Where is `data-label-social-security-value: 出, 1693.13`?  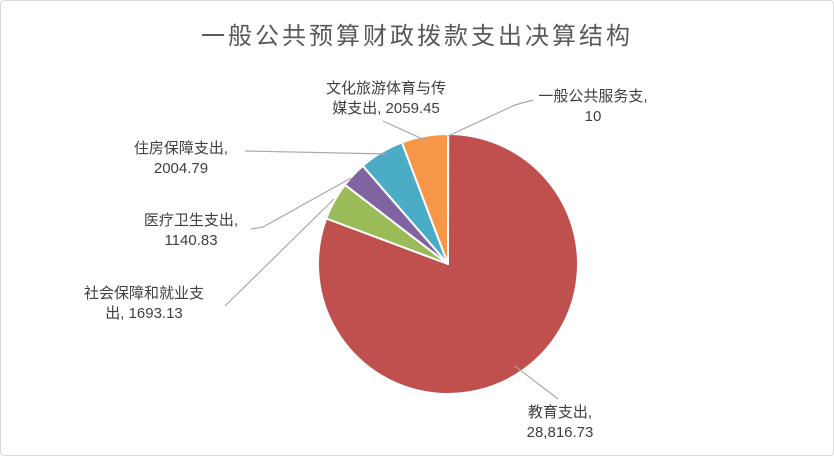
data-label-social-security-value: 出, 1693.13 is located at coordinates (144, 313).